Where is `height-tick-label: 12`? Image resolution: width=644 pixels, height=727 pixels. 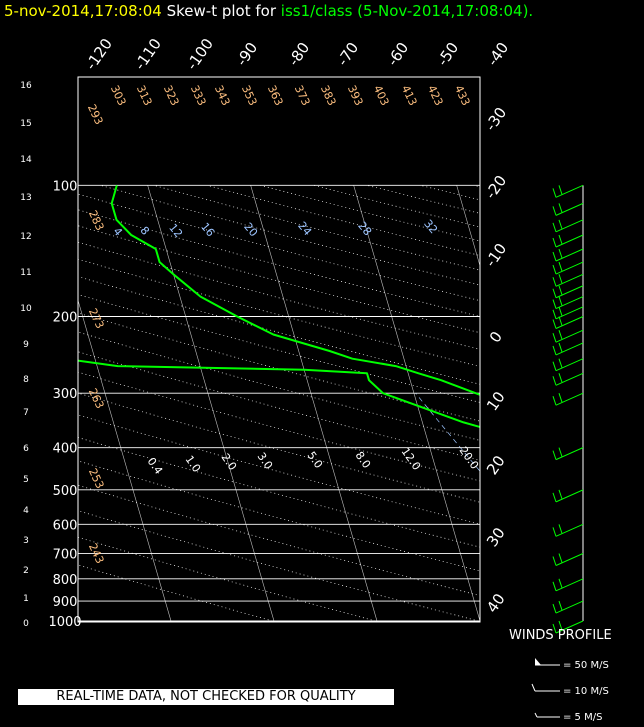 height-tick-label: 12 is located at coordinates (25, 237).